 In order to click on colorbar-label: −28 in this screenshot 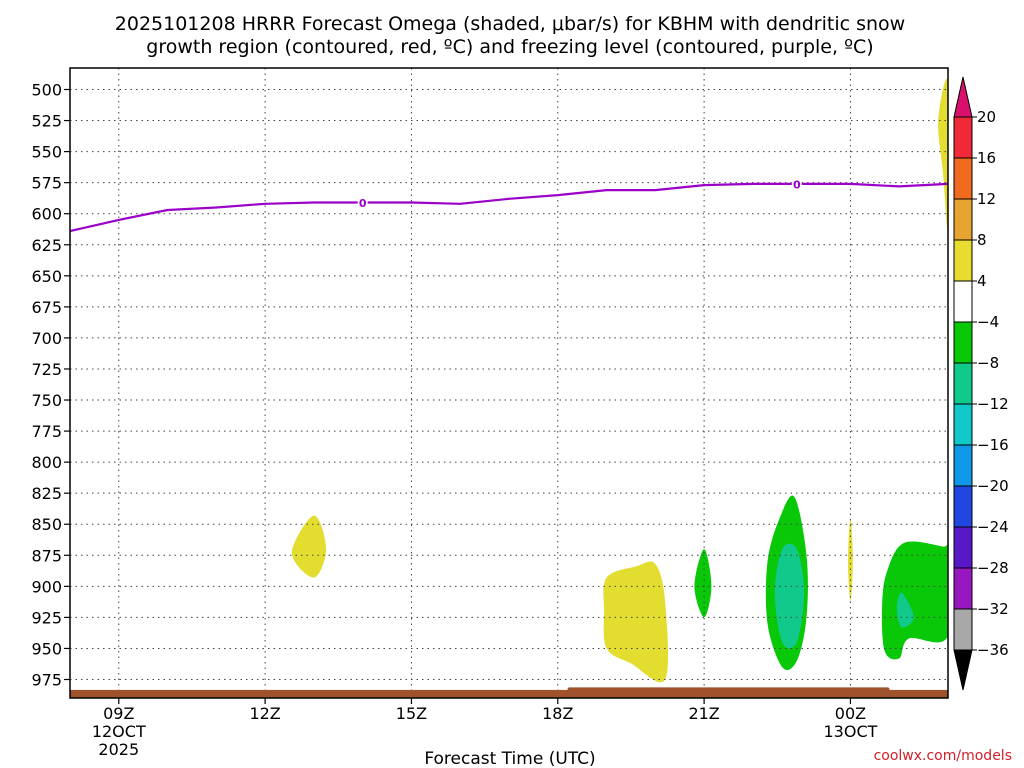, I will do `click(993, 568)`.